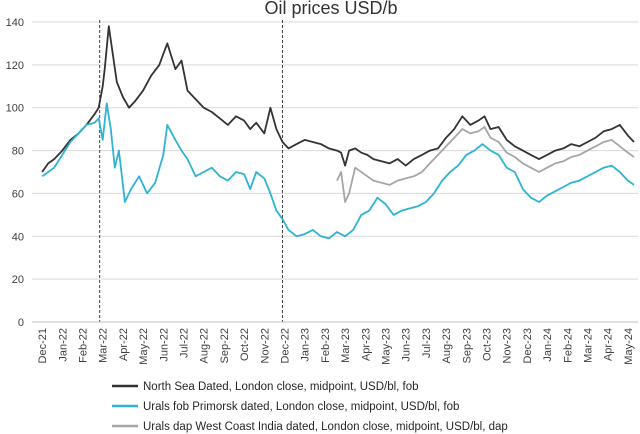 Image resolution: width=640 pixels, height=434 pixels. Describe the element at coordinates (84, 345) in the screenshot. I see `x-tick-label: Feb-22` at that location.